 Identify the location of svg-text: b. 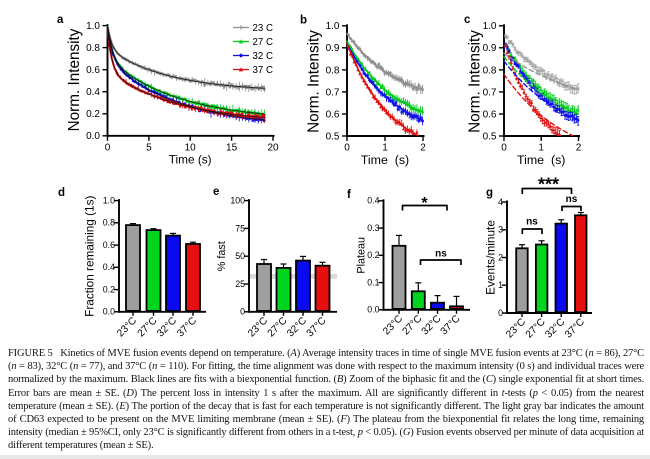
(303, 21).